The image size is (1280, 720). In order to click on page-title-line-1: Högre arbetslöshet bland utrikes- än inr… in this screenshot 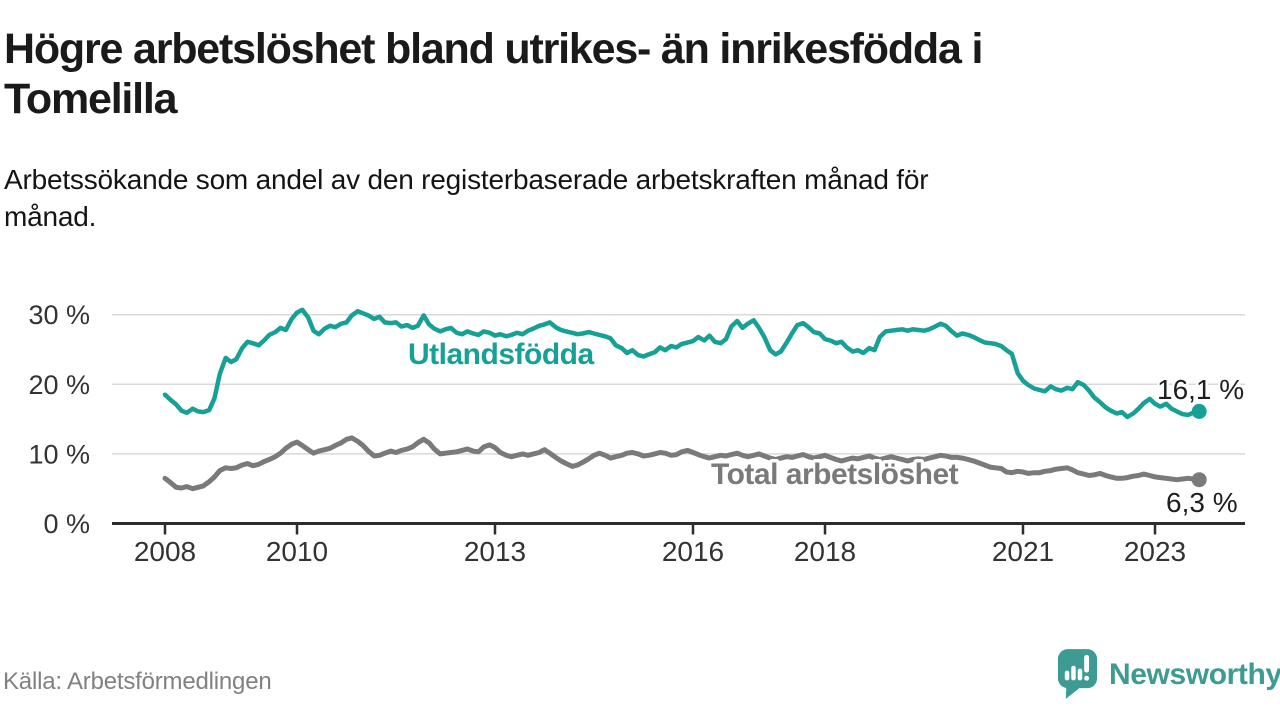, I will do `click(493, 49)`.